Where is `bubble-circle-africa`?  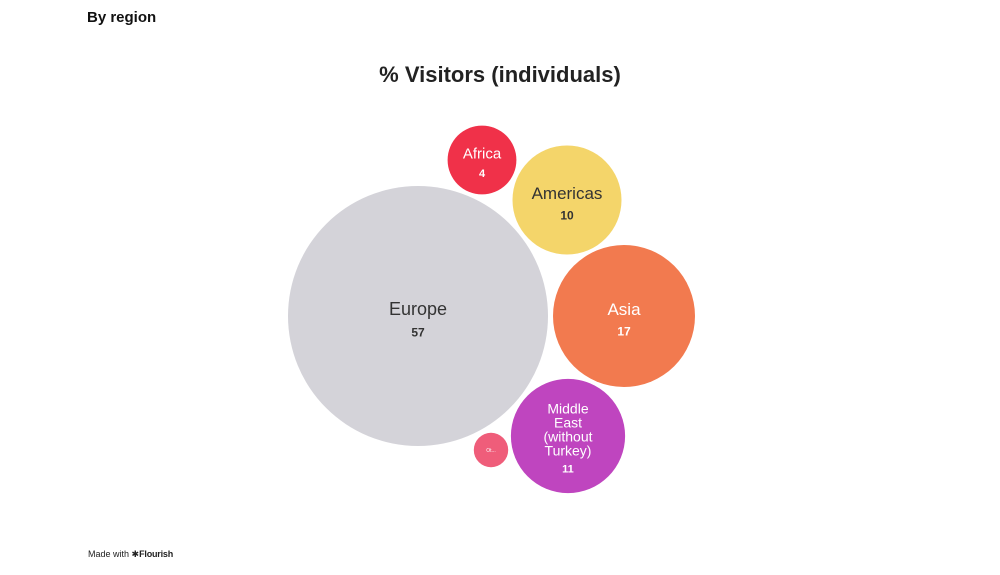 bubble-circle-africa is located at coordinates (482, 160).